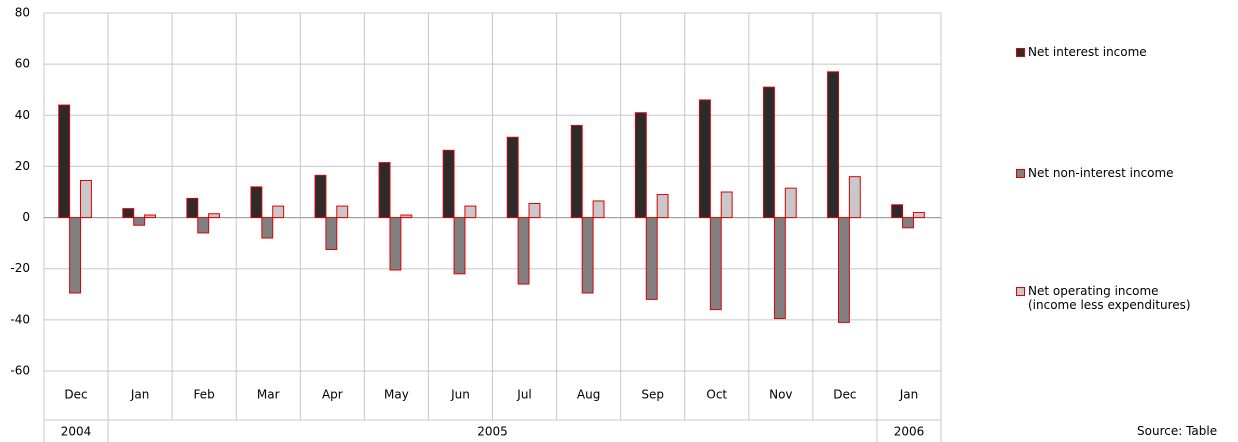 This screenshot has height=442, width=1238. I want to click on legend-label: Net interest income, so click(1087, 52).